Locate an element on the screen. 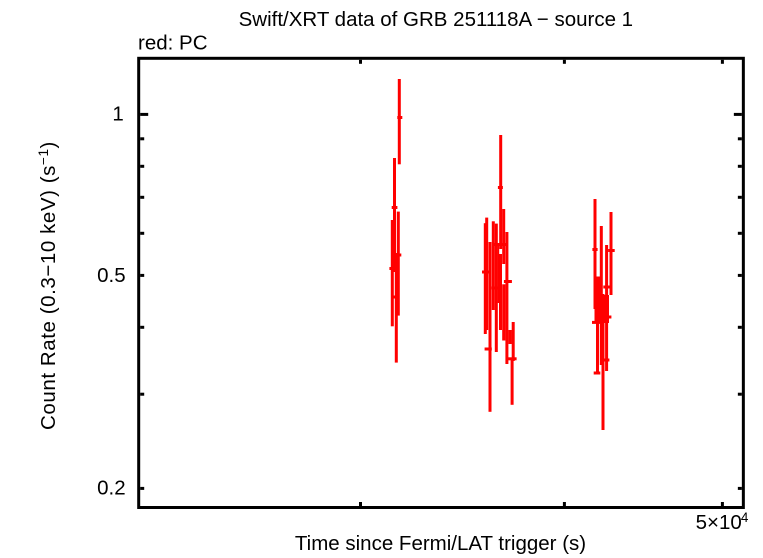  svg-text:Time since Fermi/LAT trigger (: Time since Fermi/LAT trigger (s) is located at coordinates (440, 543).